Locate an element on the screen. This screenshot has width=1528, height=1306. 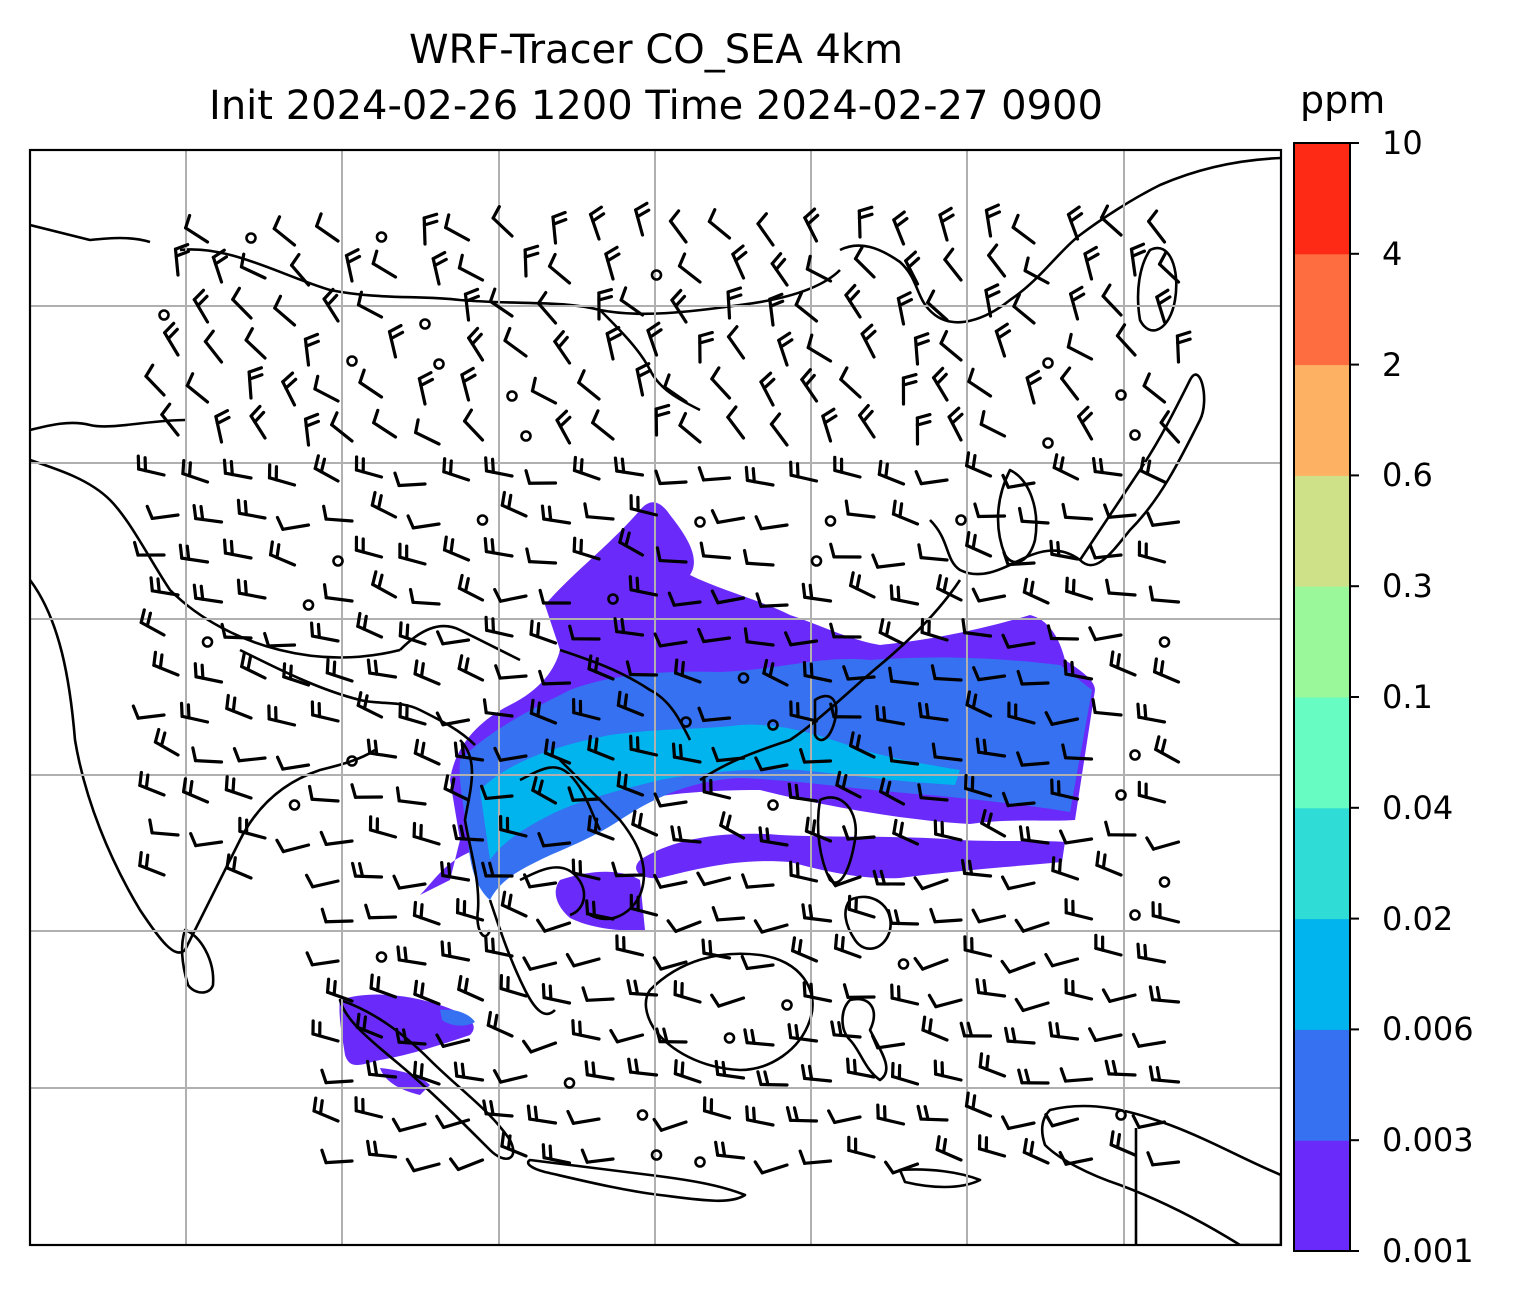
taiwan is located at coordinates (825, 718).